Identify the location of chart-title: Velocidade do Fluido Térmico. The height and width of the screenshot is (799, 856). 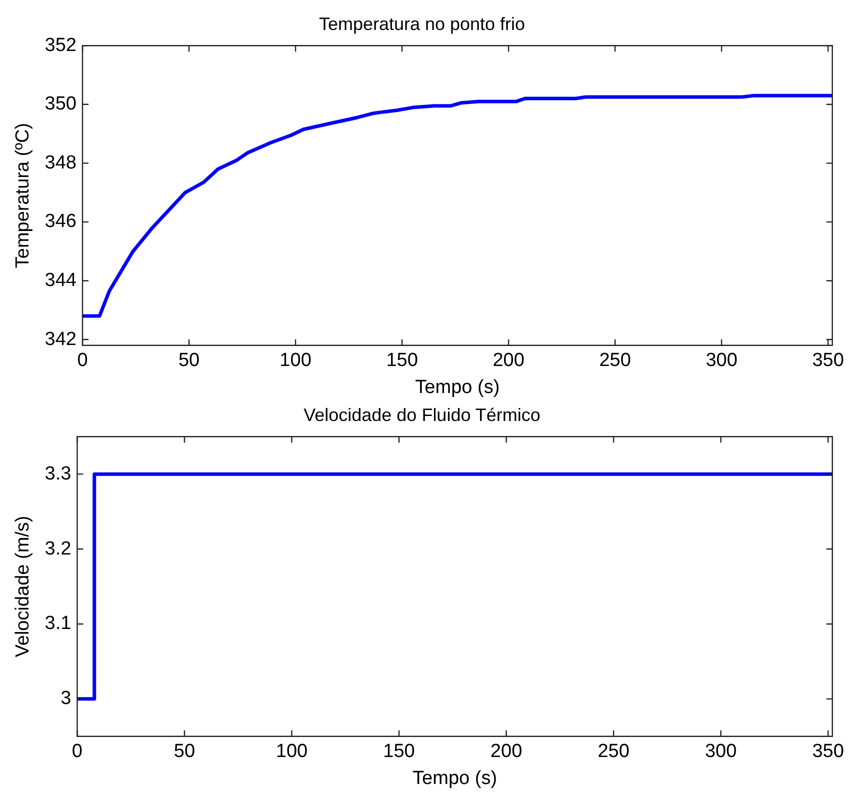
(422, 414).